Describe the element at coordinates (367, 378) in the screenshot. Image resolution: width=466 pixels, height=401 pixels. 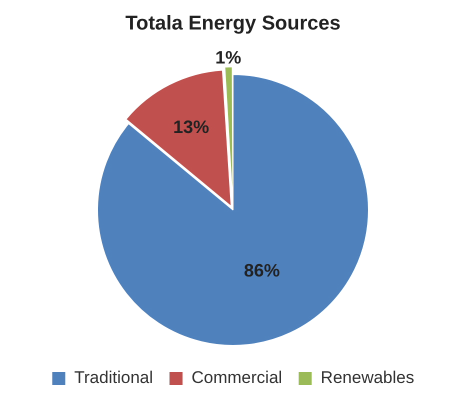
I see `legend-label: Renewables` at that location.